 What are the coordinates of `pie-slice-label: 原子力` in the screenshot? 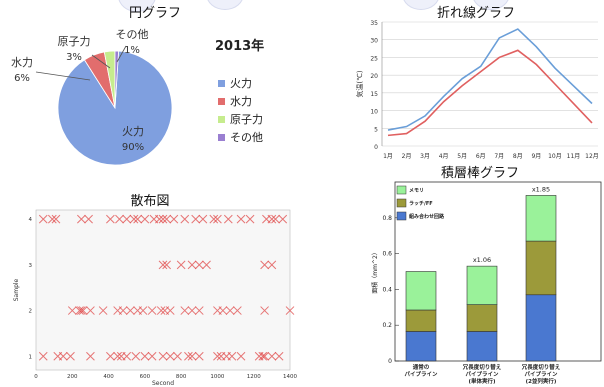 It's located at (74, 41).